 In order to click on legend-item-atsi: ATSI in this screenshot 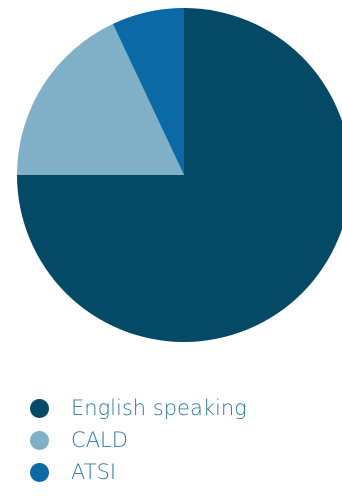, I will do `click(180, 472)`.